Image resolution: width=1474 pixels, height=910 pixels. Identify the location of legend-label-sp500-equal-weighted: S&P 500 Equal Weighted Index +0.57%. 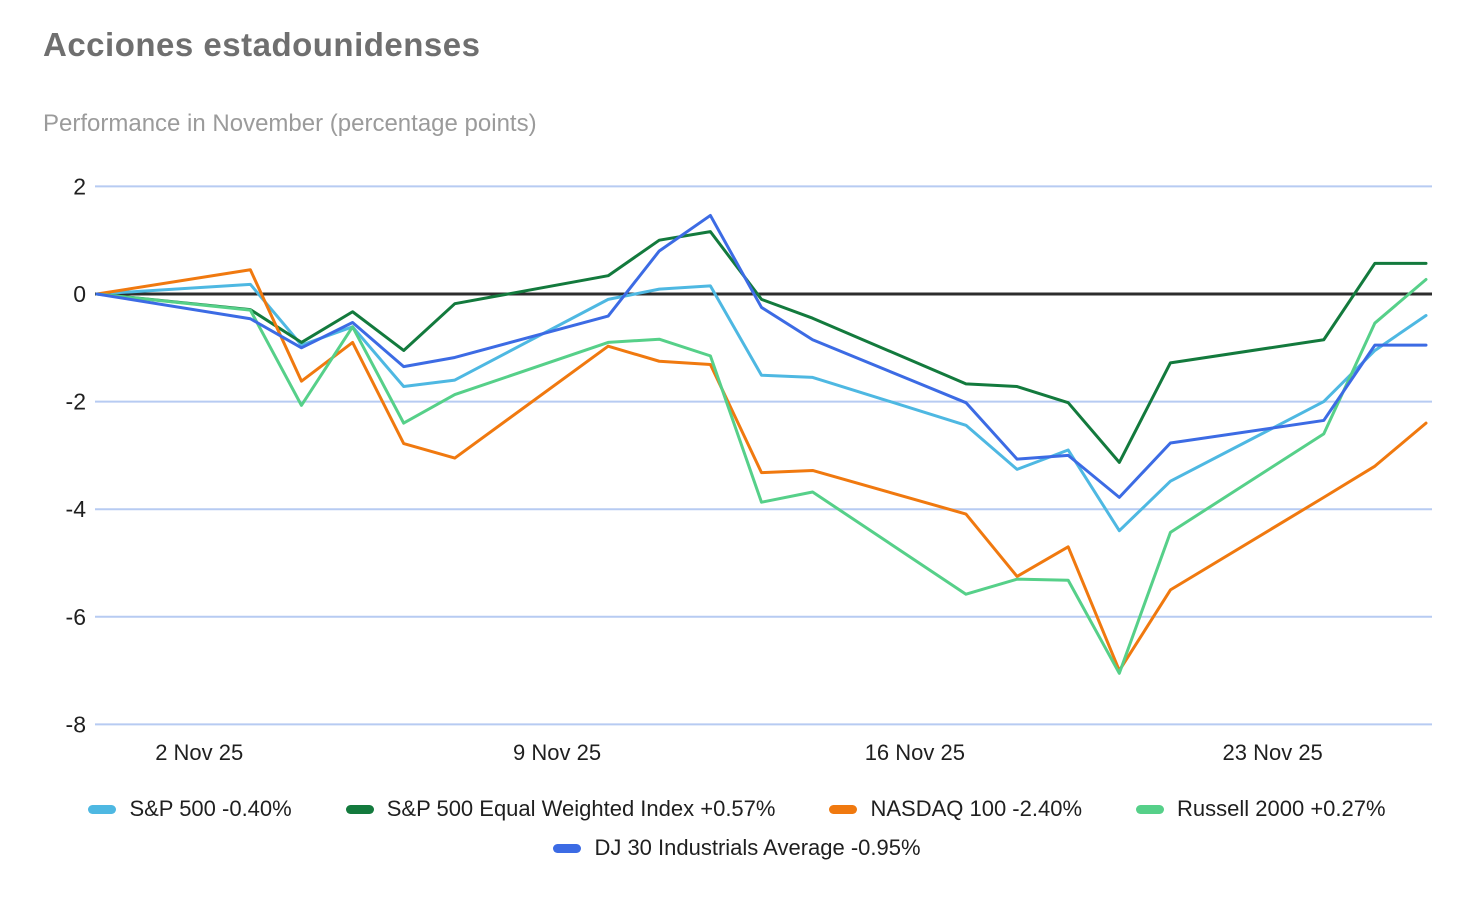
(581, 808).